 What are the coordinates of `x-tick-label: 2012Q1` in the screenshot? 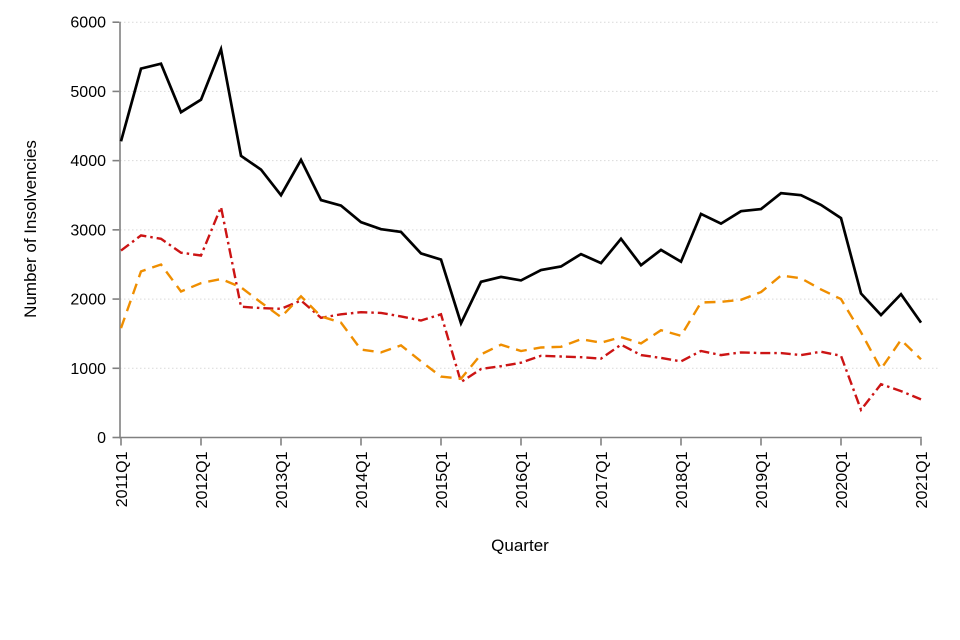 It's located at (202, 479).